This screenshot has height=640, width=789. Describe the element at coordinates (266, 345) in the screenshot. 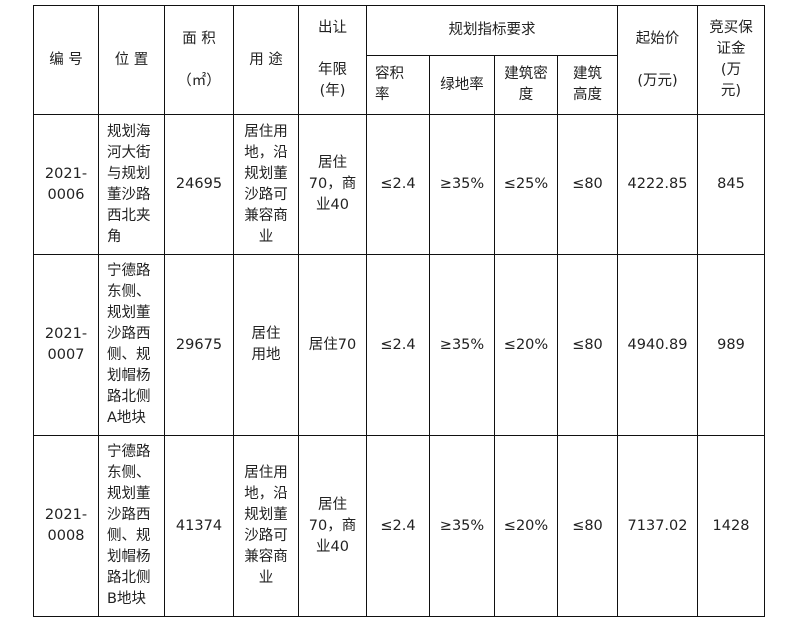

I see `cell-use: 居住 用地` at that location.